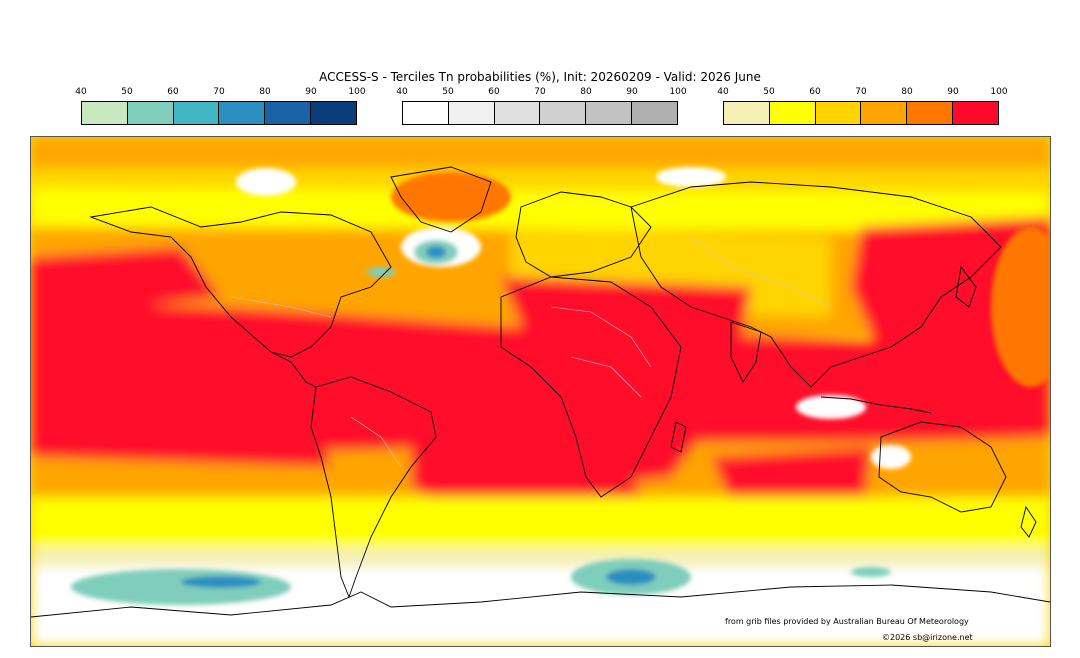 The image size is (1080, 658). Describe the element at coordinates (240, 282) in the screenshot. I see `coastline-north-america` at that location.